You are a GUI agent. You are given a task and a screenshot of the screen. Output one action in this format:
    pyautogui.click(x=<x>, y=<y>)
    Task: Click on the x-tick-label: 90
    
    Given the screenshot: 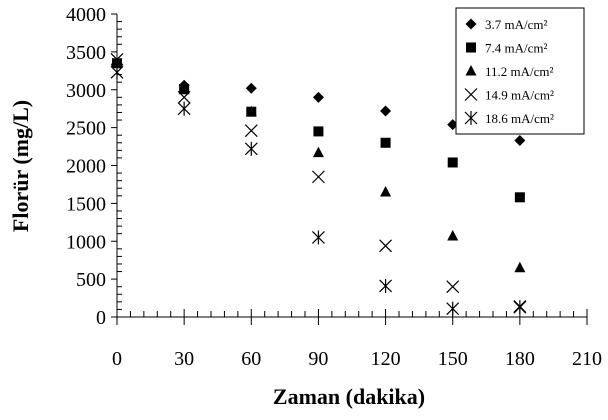 What is the action you would take?
    pyautogui.click(x=318, y=359)
    